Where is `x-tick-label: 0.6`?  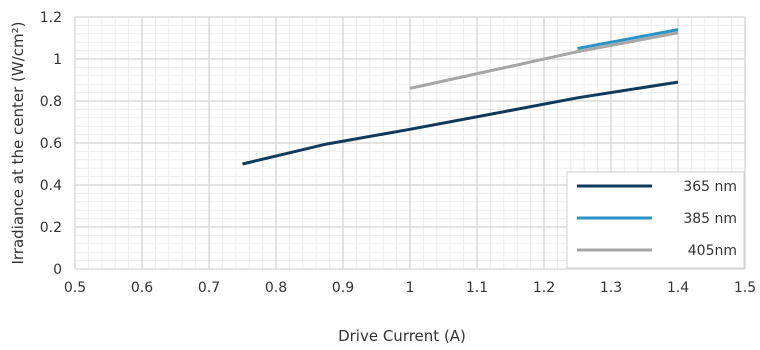 x-tick-label: 0.6 is located at coordinates (142, 288).